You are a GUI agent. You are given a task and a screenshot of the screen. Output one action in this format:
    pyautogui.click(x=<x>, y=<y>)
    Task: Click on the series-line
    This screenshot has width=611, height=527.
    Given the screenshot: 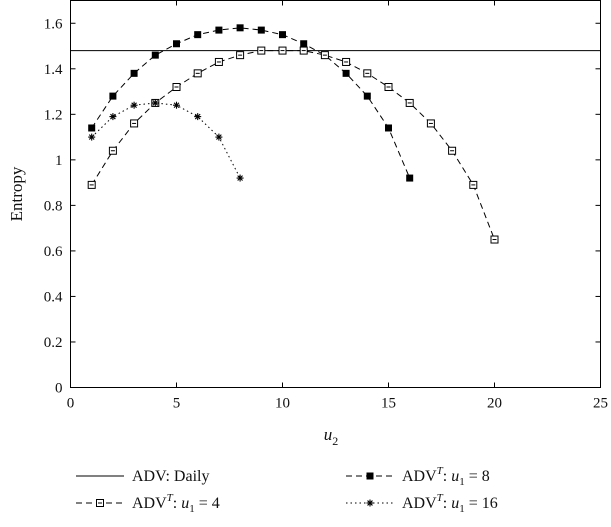 What is the action you would take?
    pyautogui.click(x=166, y=140)
    